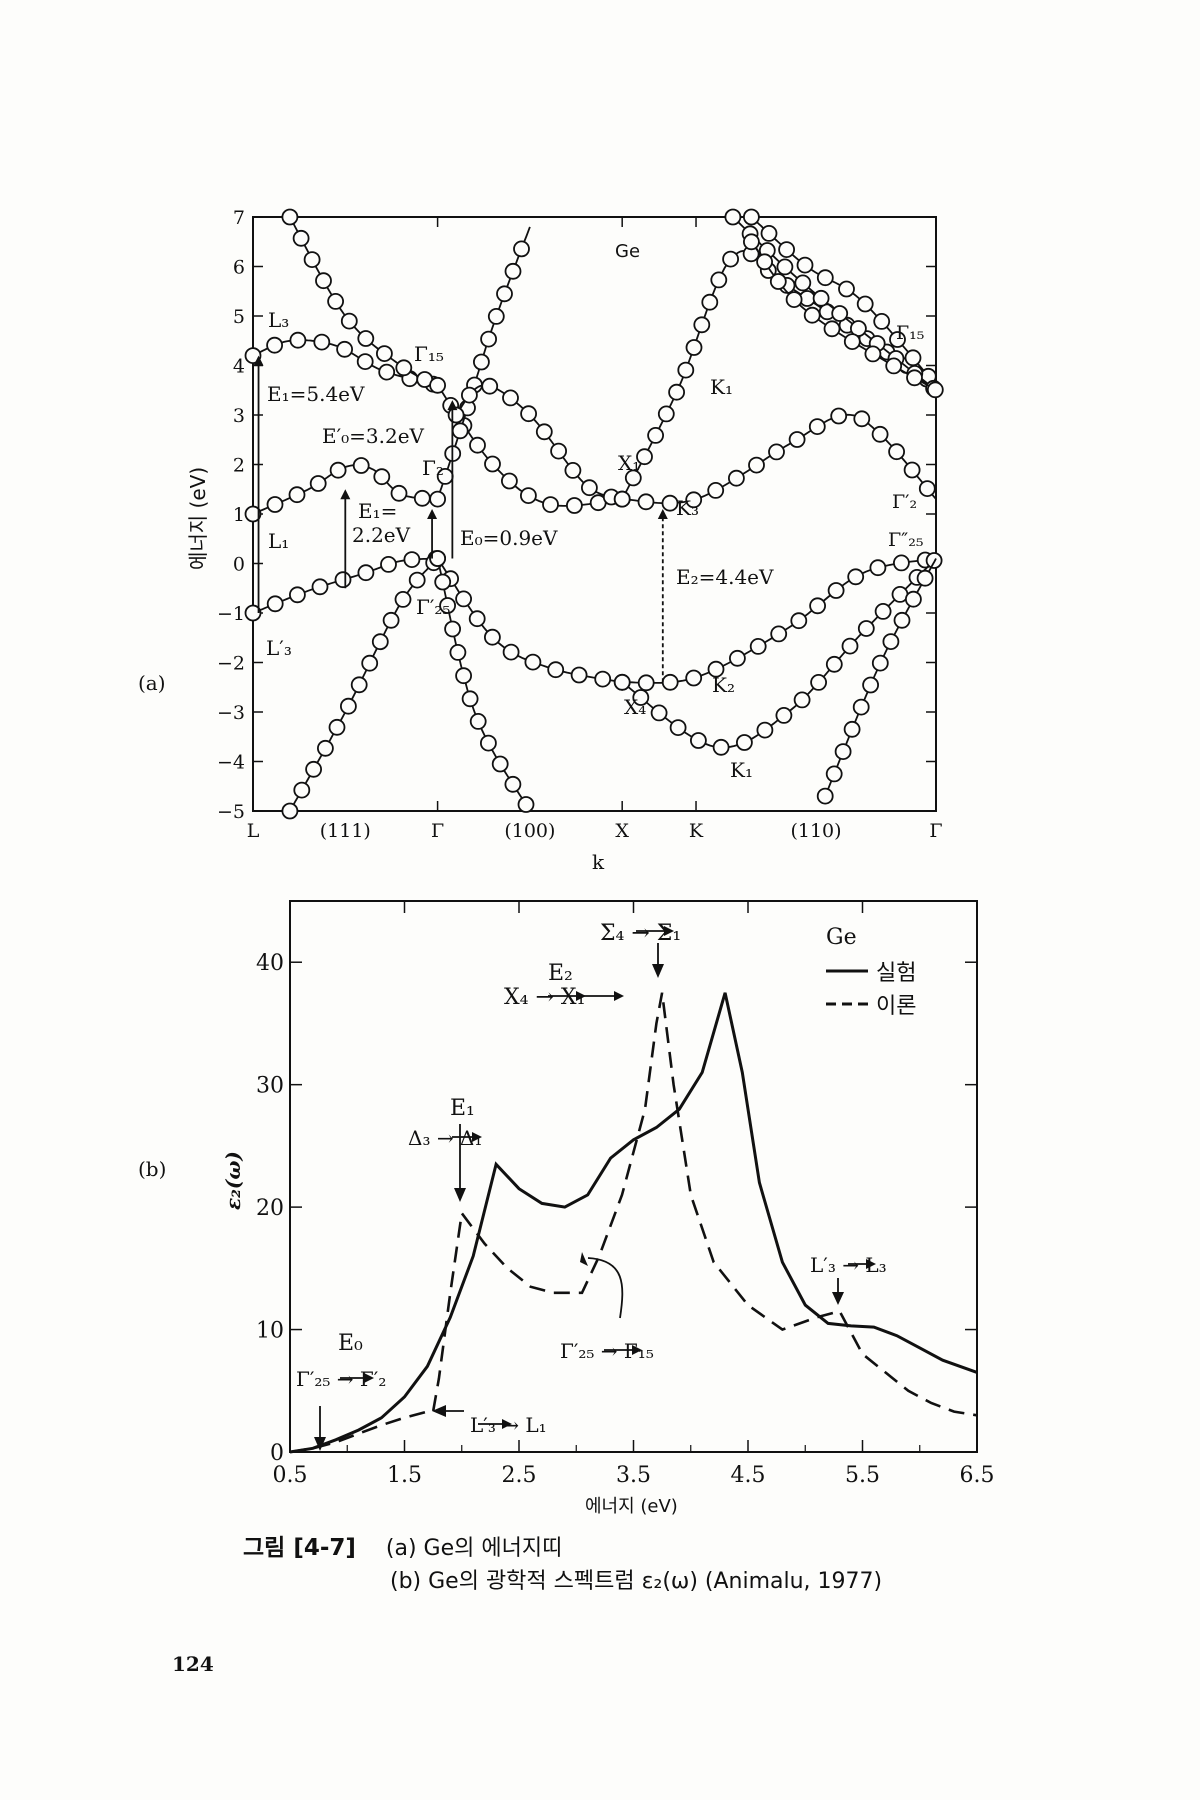 This screenshot has width=1200, height=1800. What do you see at coordinates (640, 933) in the screenshot?
I see `annot-Sigma4-Sigma1: Σ₄ → Σ₁` at bounding box center [640, 933].